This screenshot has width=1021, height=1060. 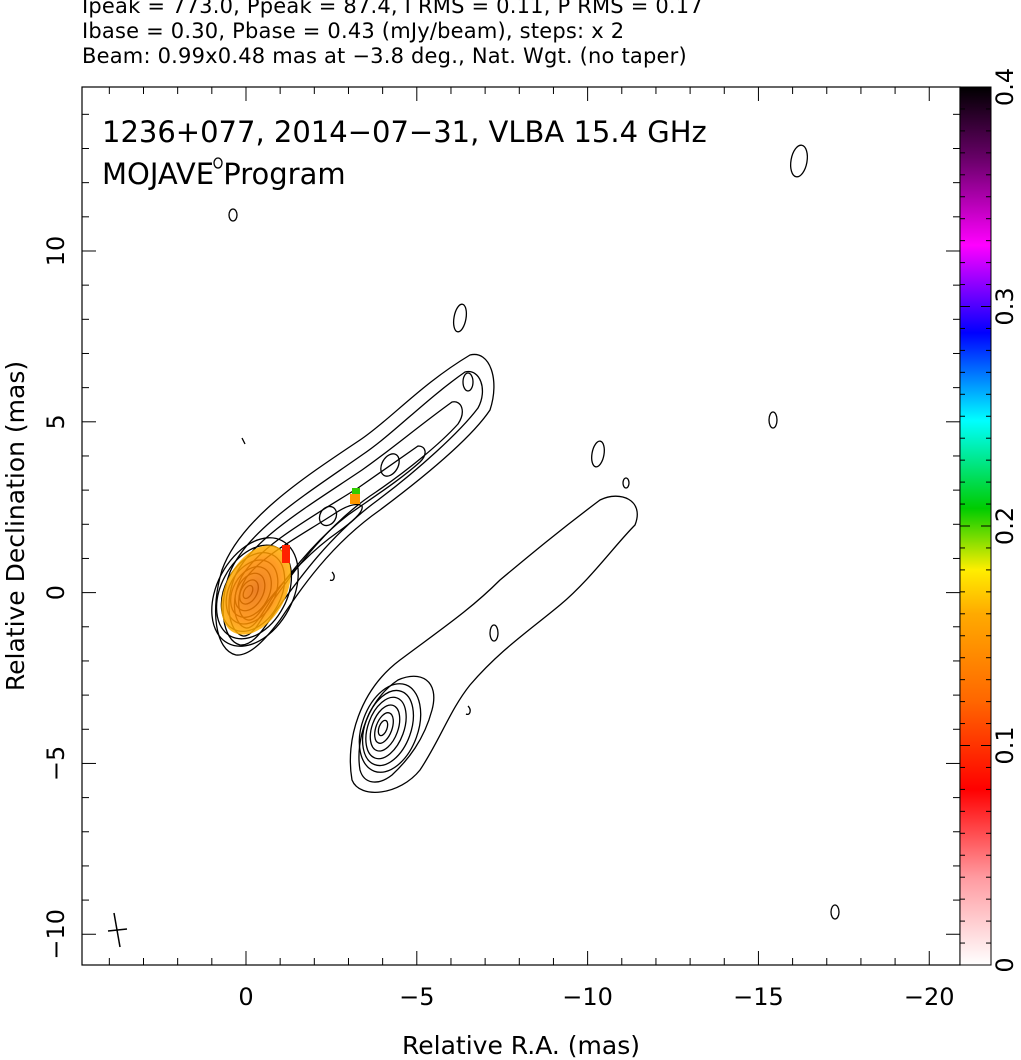 I want to click on x-tick-label: −5, so click(x=416, y=997).